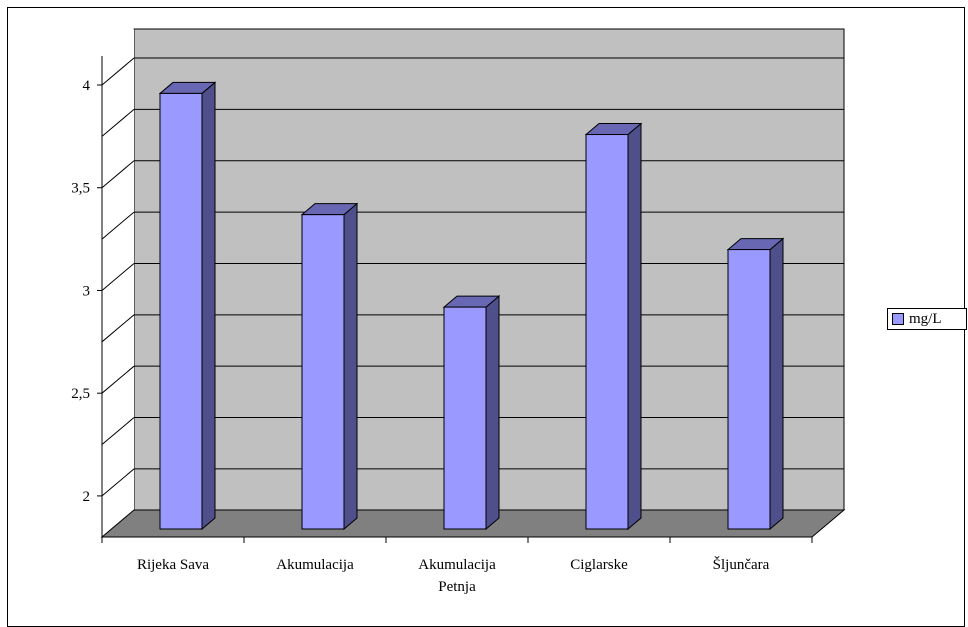 This screenshot has height=627, width=968. I want to click on y-tick-label: 2,5, so click(80, 394).